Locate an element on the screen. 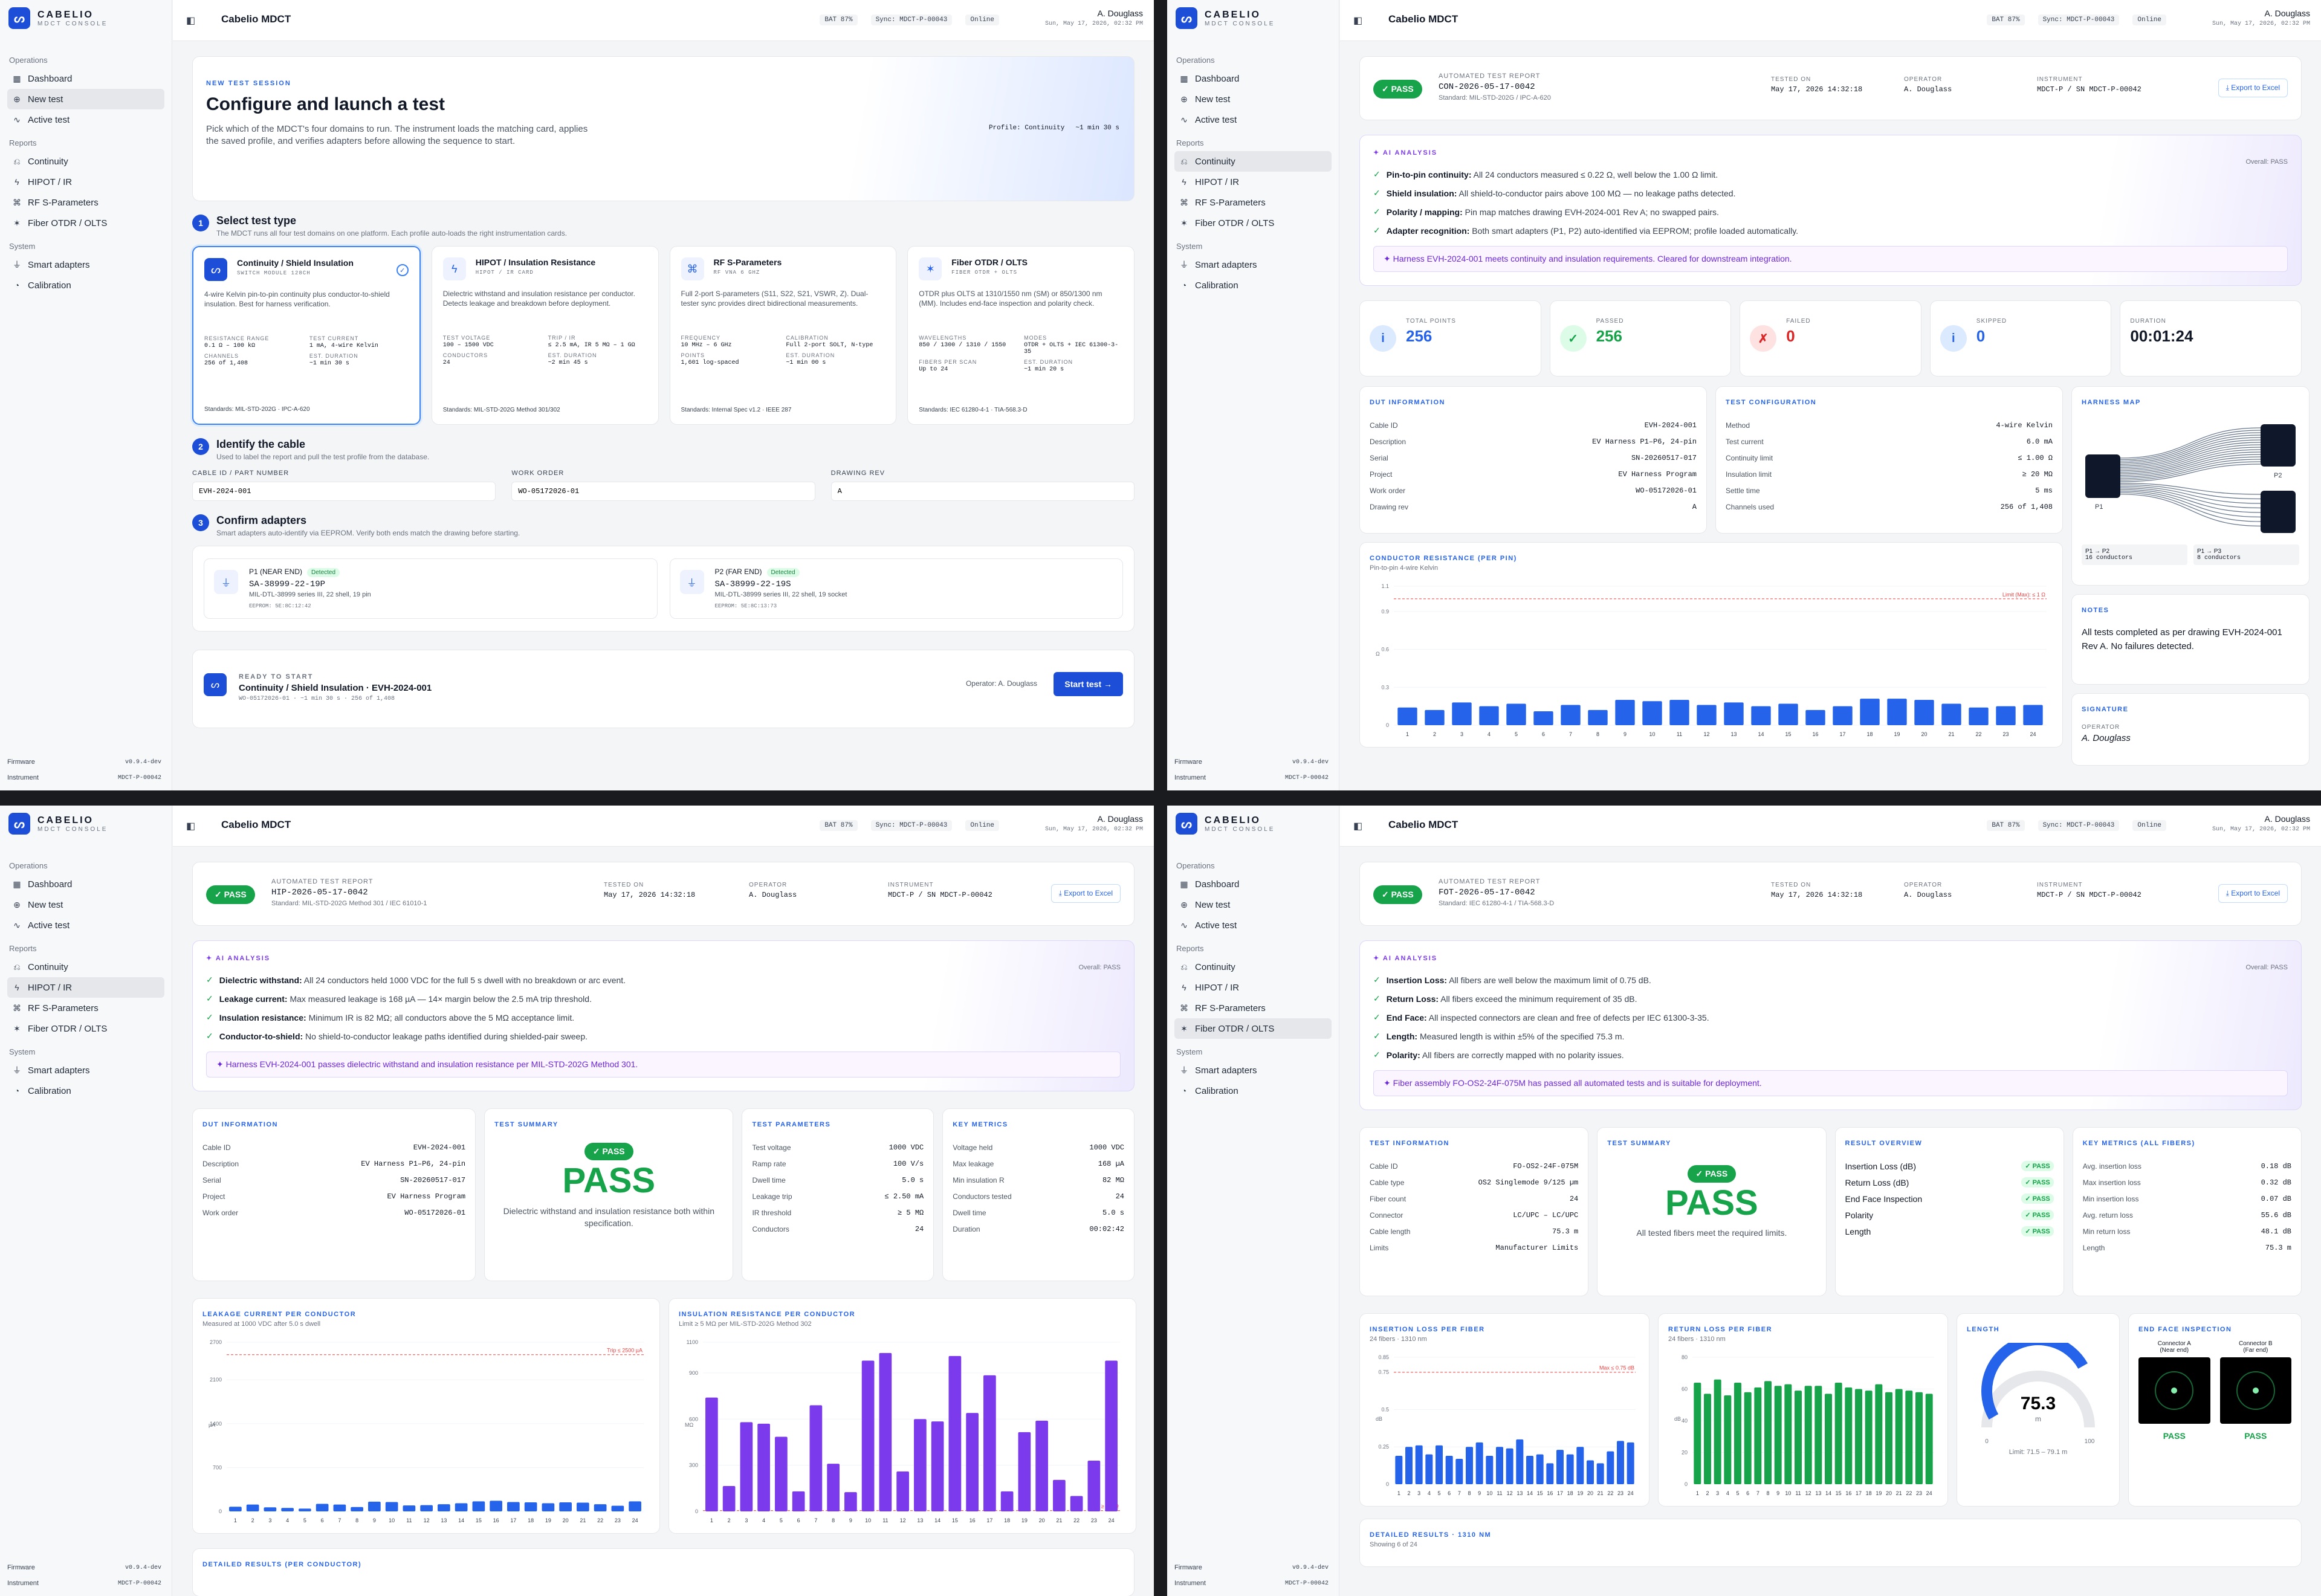 This screenshot has width=2321, height=1596. x-tick-label: 10 is located at coordinates (1788, 1493).